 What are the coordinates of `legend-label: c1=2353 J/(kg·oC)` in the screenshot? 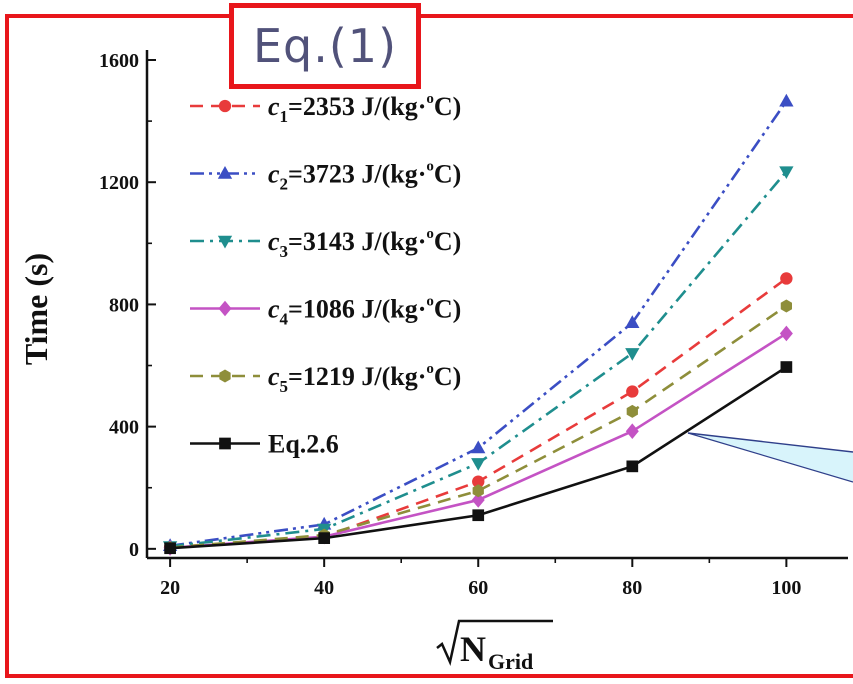 It's located at (364, 108).